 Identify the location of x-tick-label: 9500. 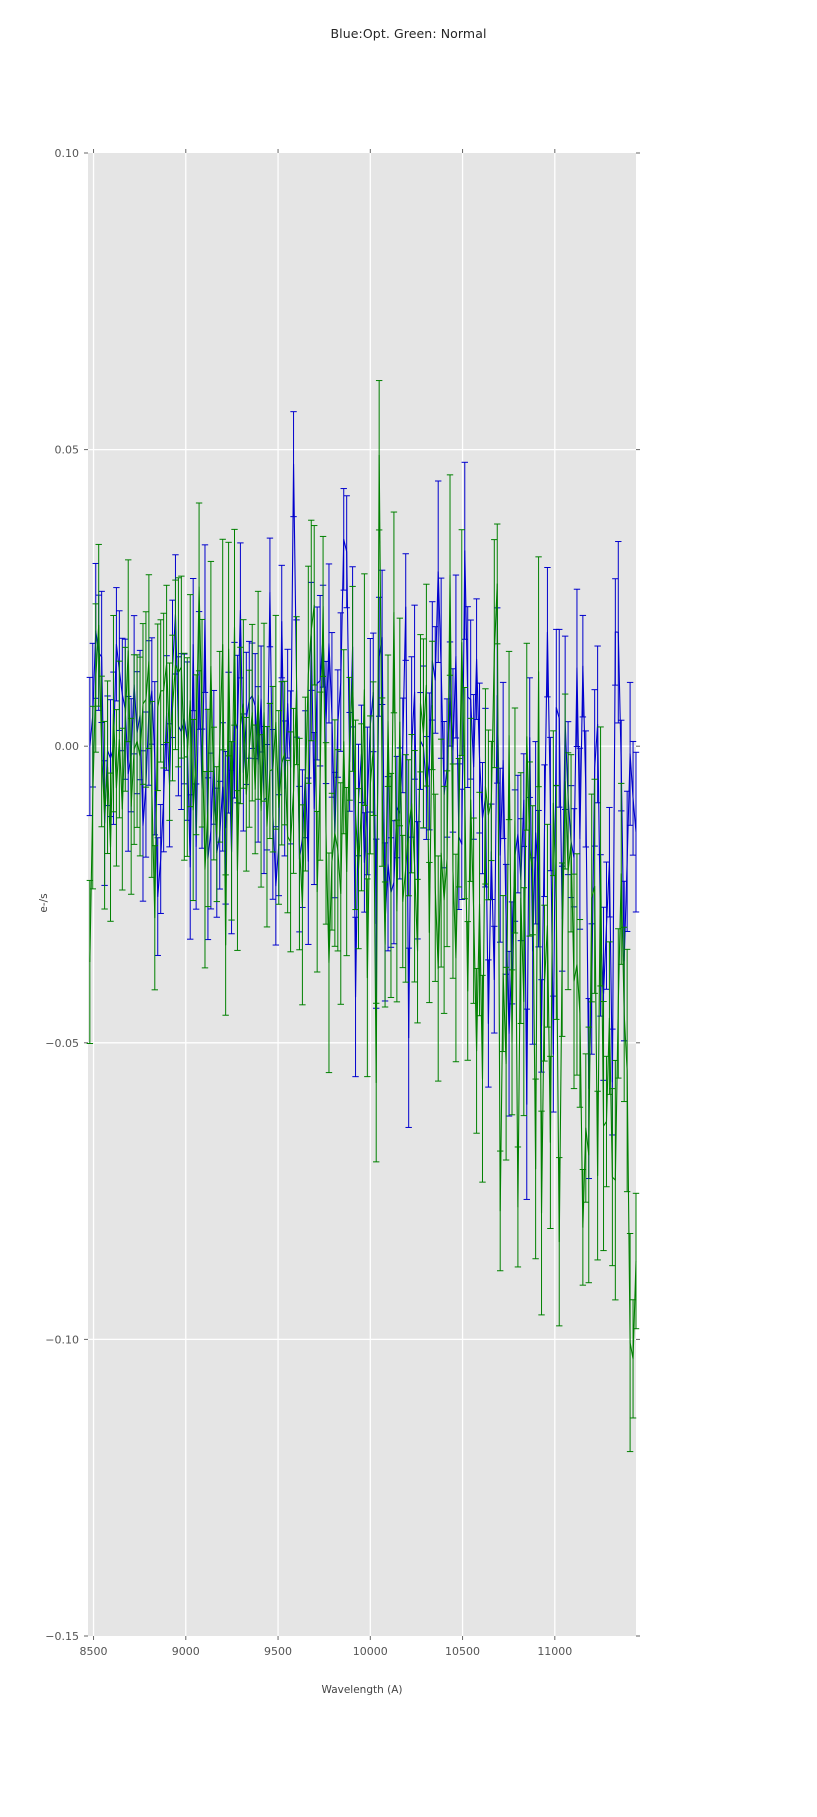
(278, 1651).